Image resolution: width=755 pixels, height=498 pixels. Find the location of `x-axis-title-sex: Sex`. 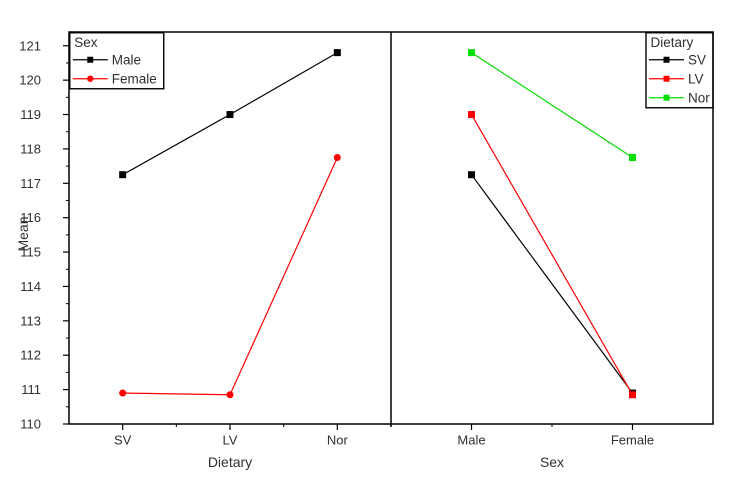

x-axis-title-sex: Sex is located at coordinates (552, 462).